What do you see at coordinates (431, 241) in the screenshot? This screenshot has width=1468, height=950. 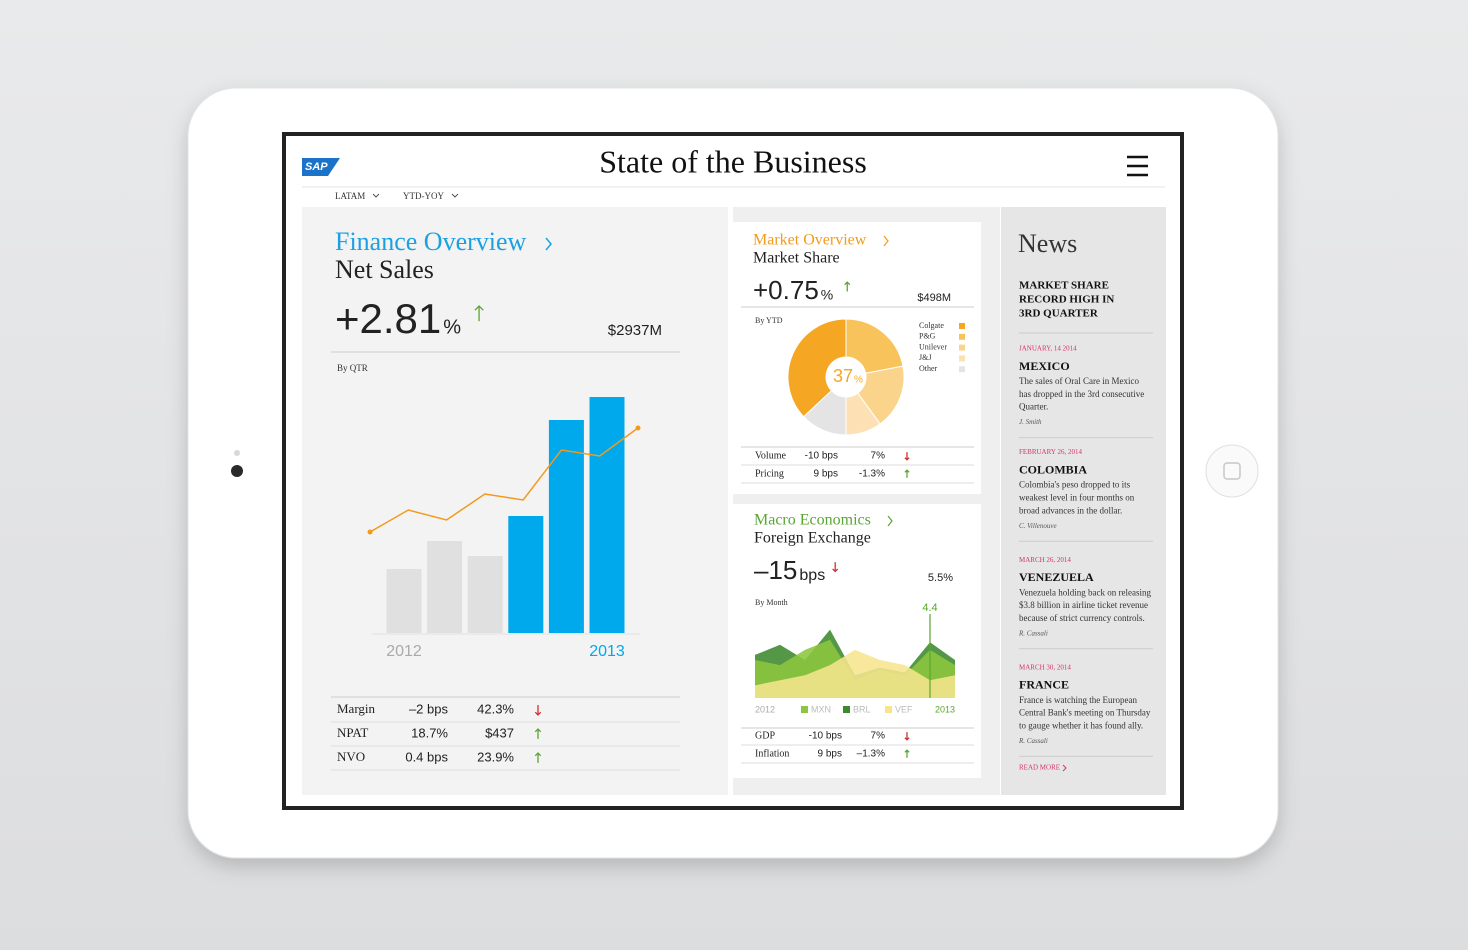 I see `section-link: Finance Overview` at bounding box center [431, 241].